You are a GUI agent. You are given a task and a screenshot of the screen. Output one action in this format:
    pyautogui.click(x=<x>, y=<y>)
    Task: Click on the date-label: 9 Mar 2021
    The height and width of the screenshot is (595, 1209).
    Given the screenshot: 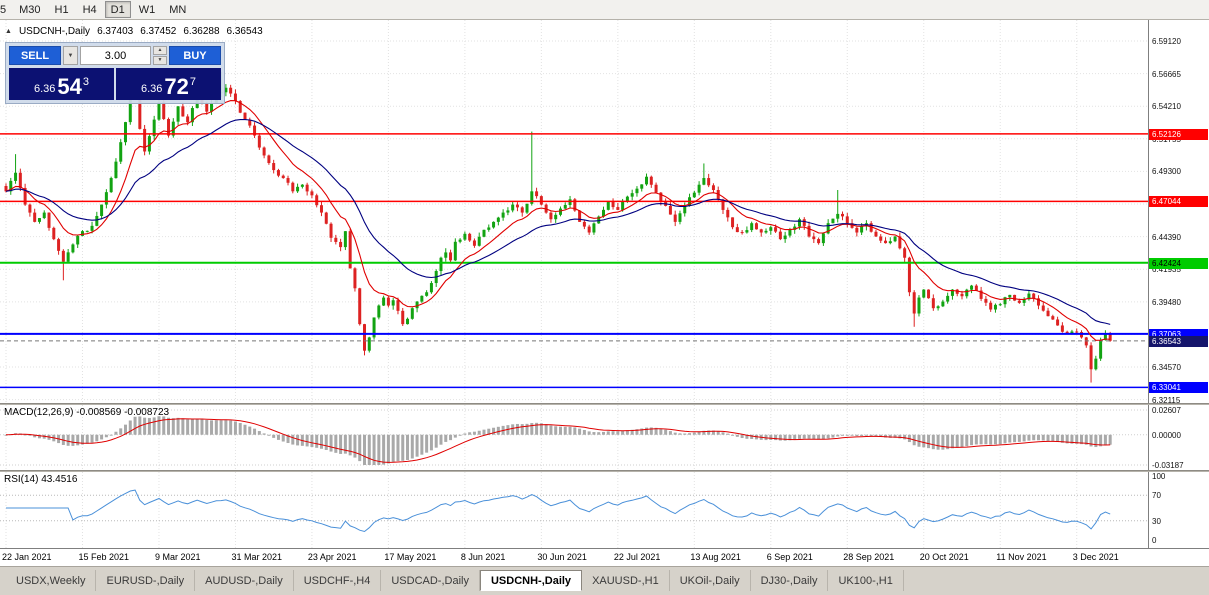 What is the action you would take?
    pyautogui.click(x=177, y=557)
    